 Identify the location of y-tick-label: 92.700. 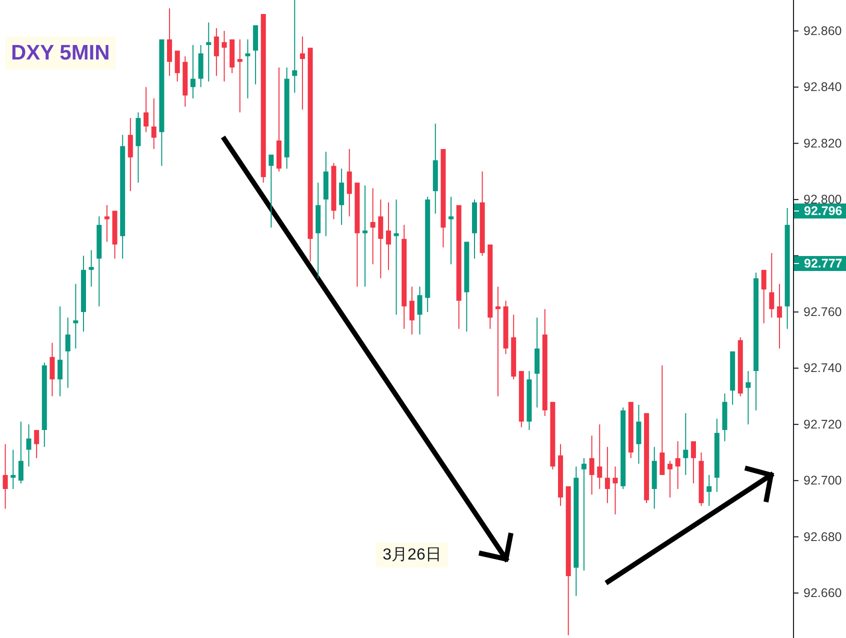
(823, 481).